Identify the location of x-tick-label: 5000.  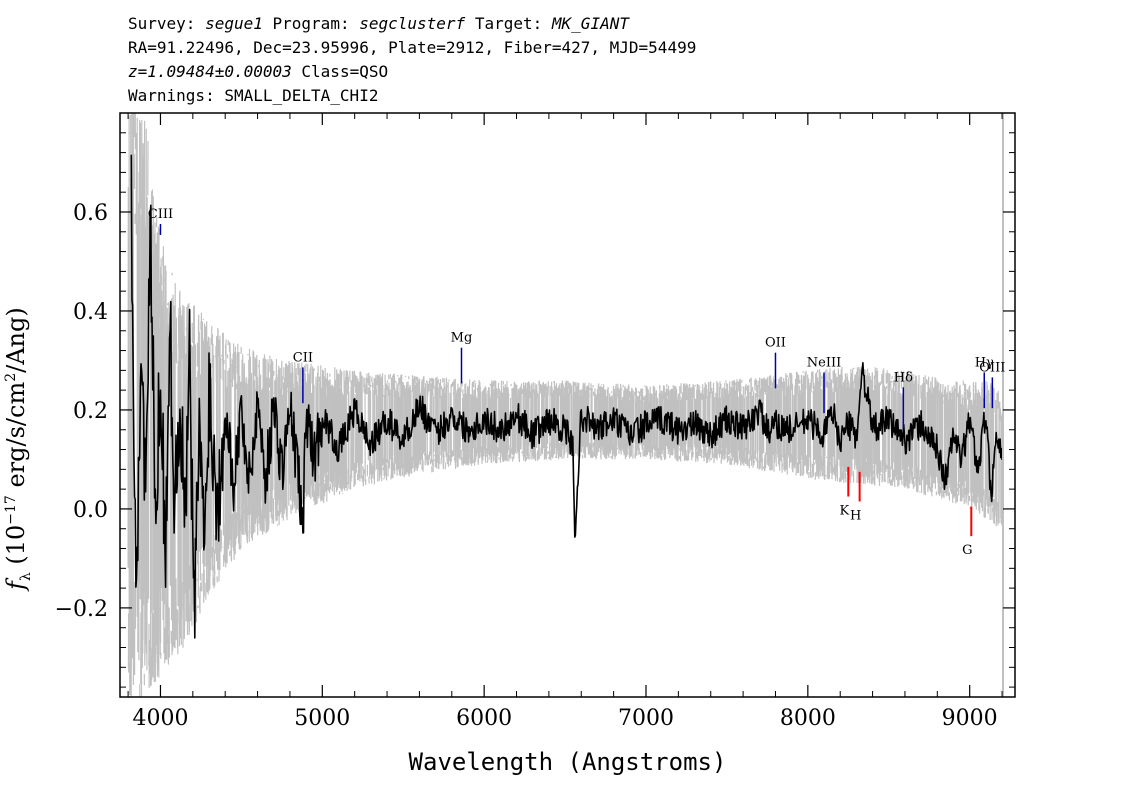
(322, 718).